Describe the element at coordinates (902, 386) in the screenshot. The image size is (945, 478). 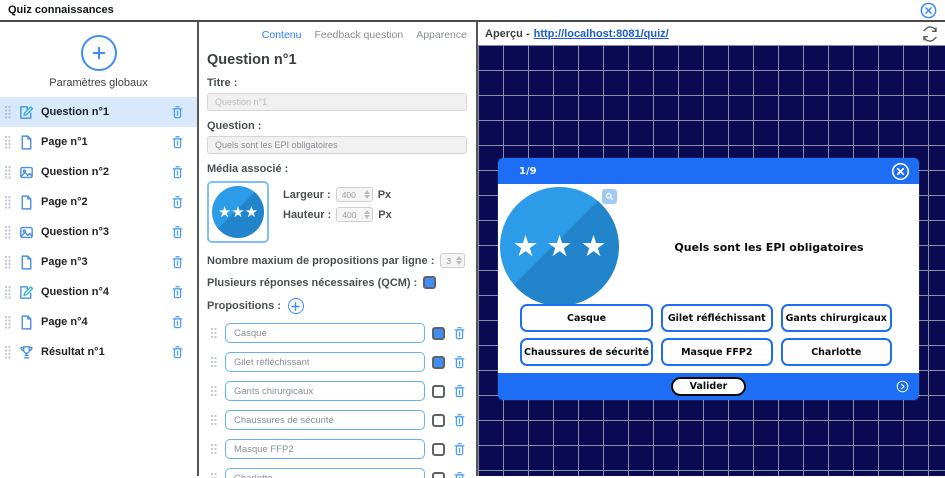
I see `chevron-right-circle-icon` at that location.